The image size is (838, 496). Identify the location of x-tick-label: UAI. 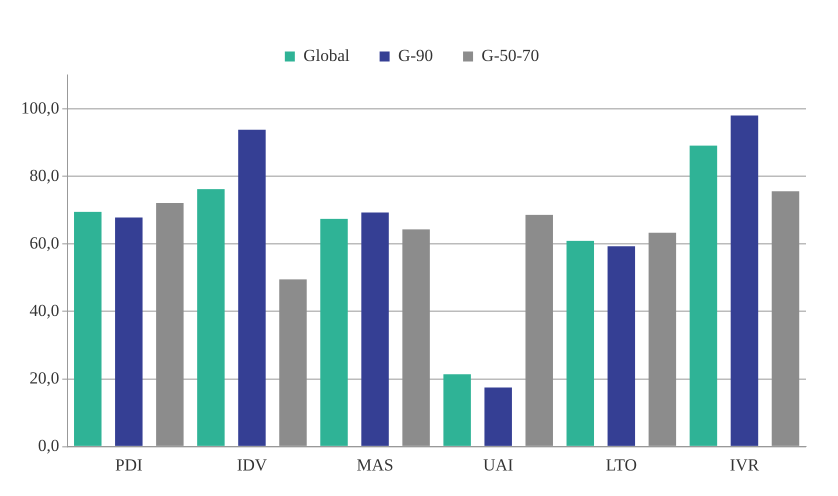
(498, 464).